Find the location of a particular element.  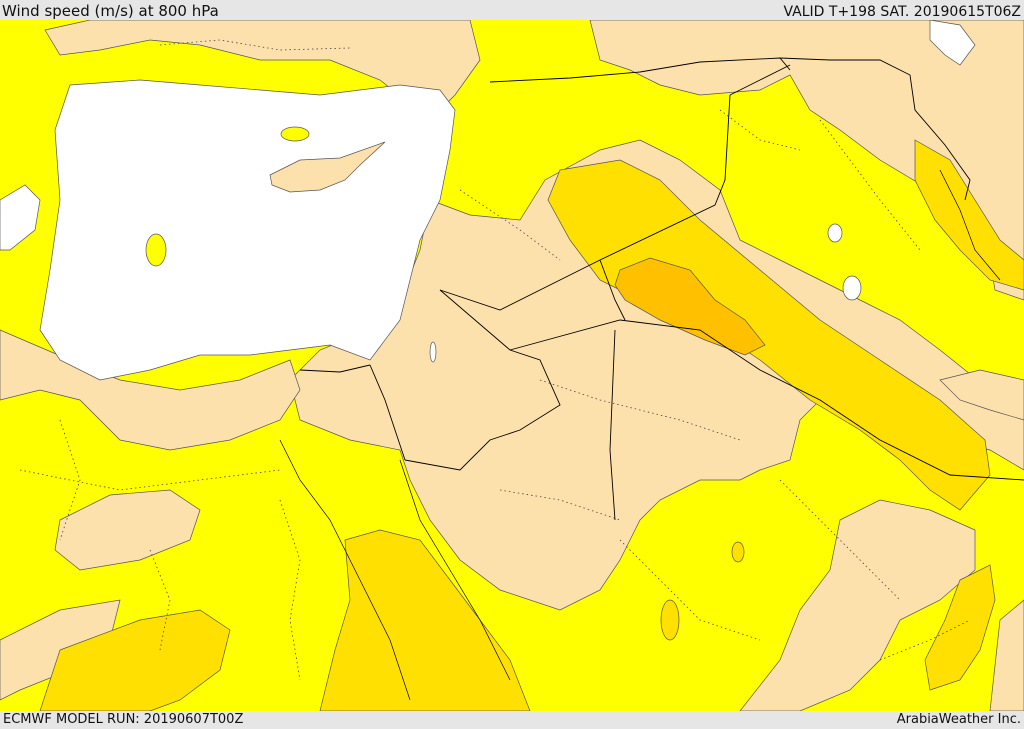

border-syria-iraq-east is located at coordinates (585, 202).